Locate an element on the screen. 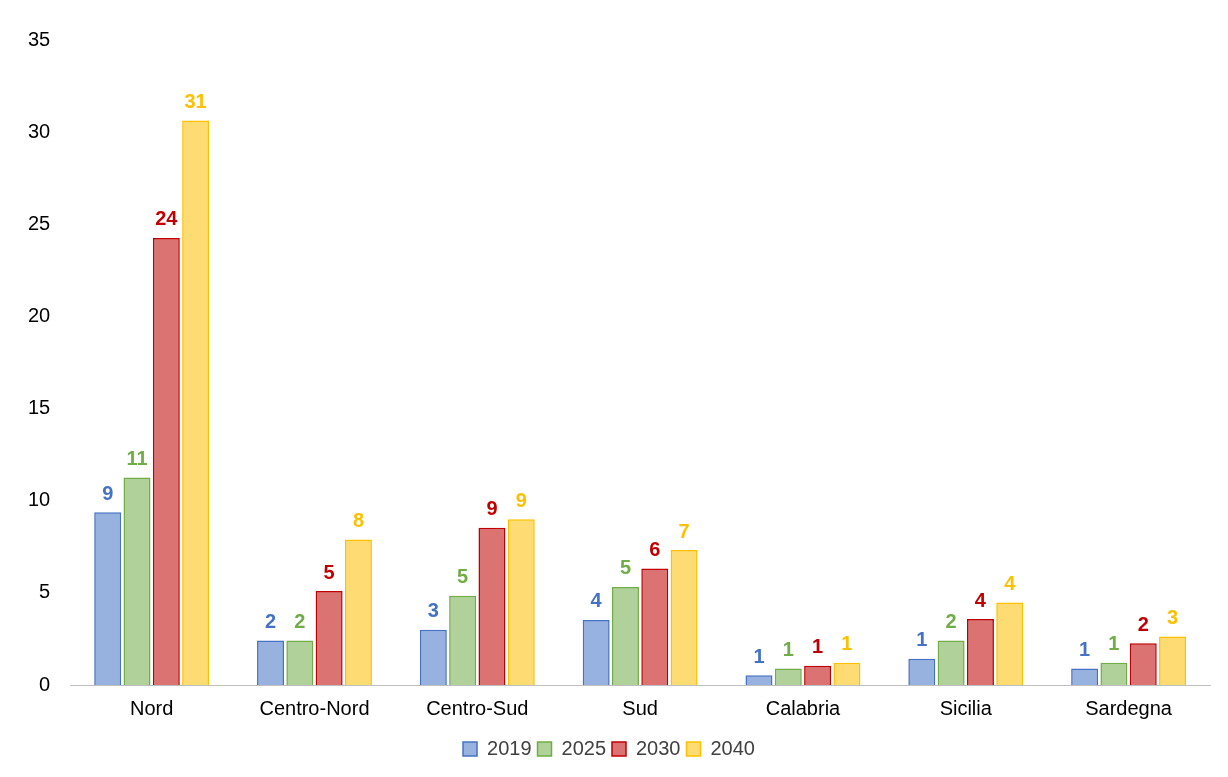  legend-label: 2040 is located at coordinates (732, 747).